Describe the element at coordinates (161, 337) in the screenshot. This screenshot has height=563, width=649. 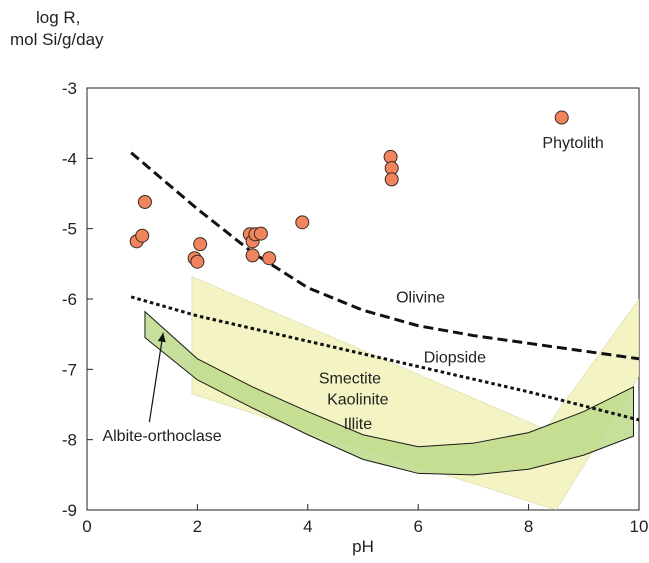
I see `albite-arrow-head` at that location.